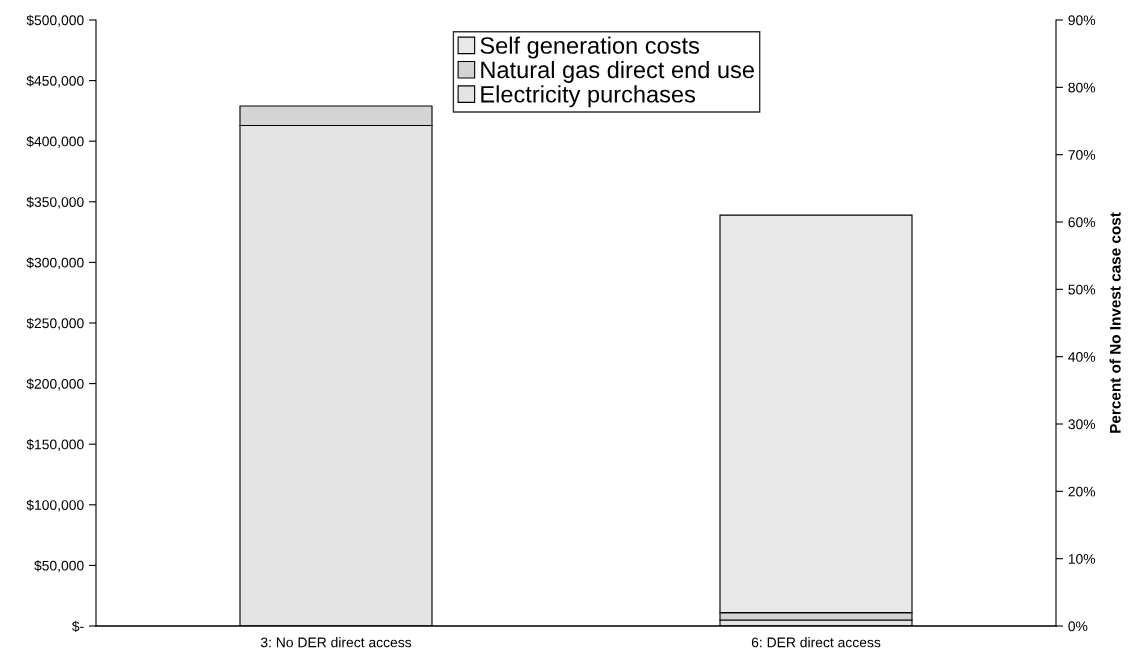 This screenshot has height=670, width=1132. I want to click on y2-tick-label: 40%, so click(1082, 357).